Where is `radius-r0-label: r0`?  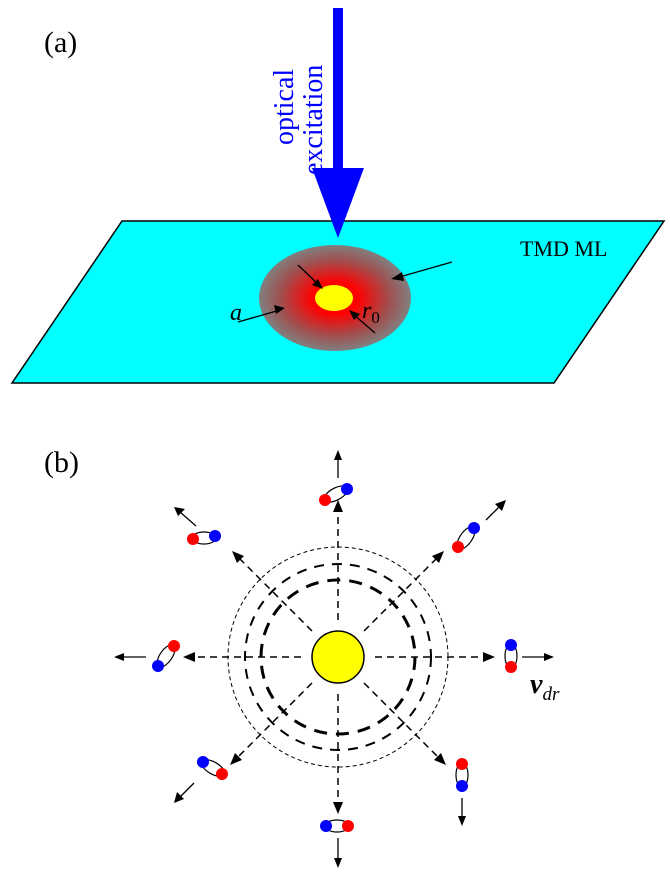
radius-r0-label: r0 is located at coordinates (371, 312).